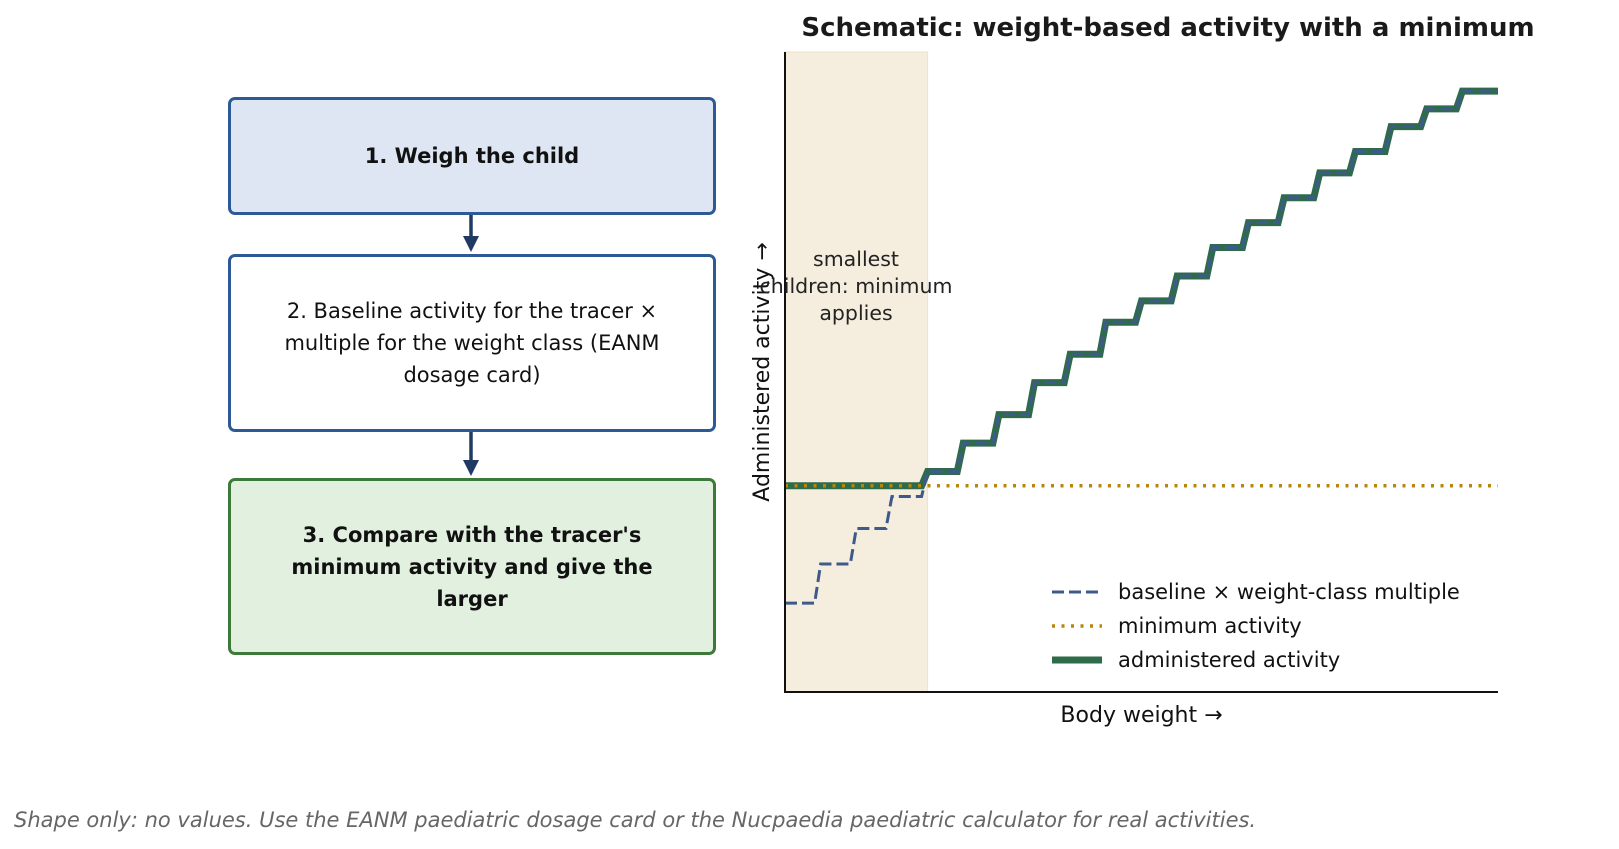  I want to click on legend-item-1: baseline × weight-class multiple, so click(1256, 592).